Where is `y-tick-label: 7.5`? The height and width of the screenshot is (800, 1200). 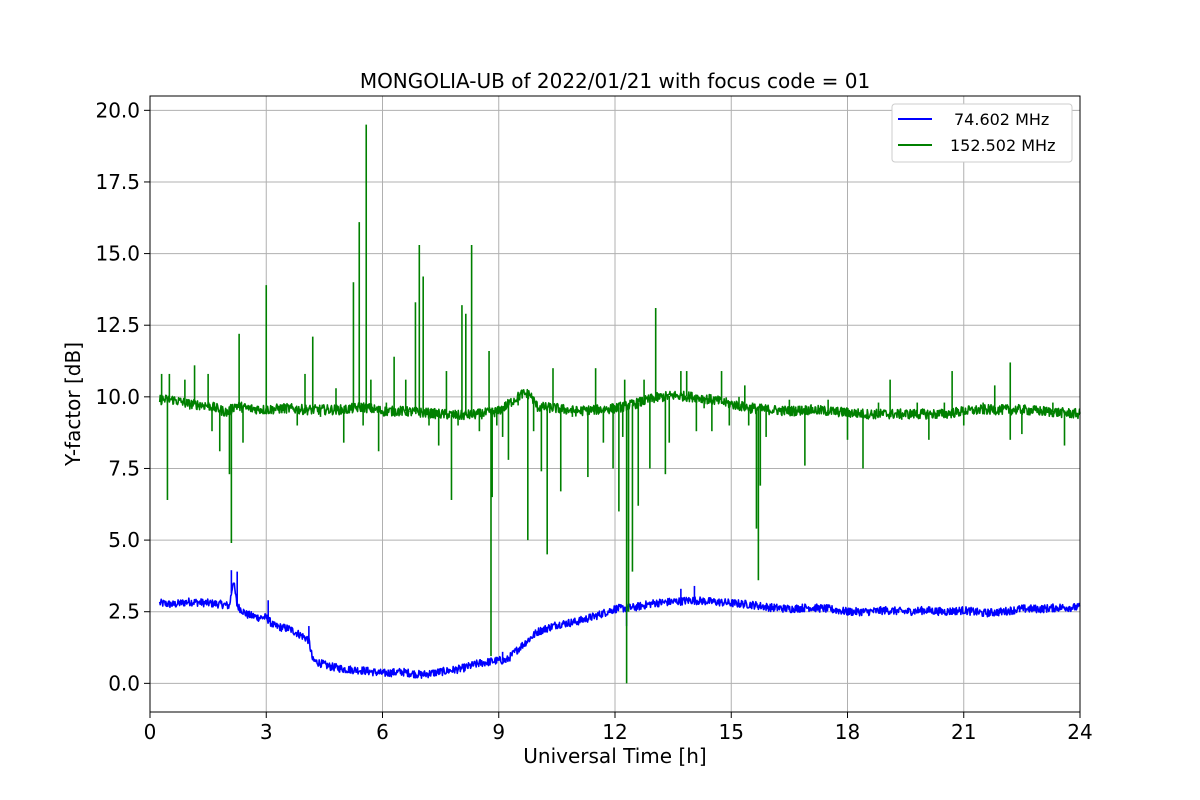 y-tick-label: 7.5 is located at coordinates (124, 468).